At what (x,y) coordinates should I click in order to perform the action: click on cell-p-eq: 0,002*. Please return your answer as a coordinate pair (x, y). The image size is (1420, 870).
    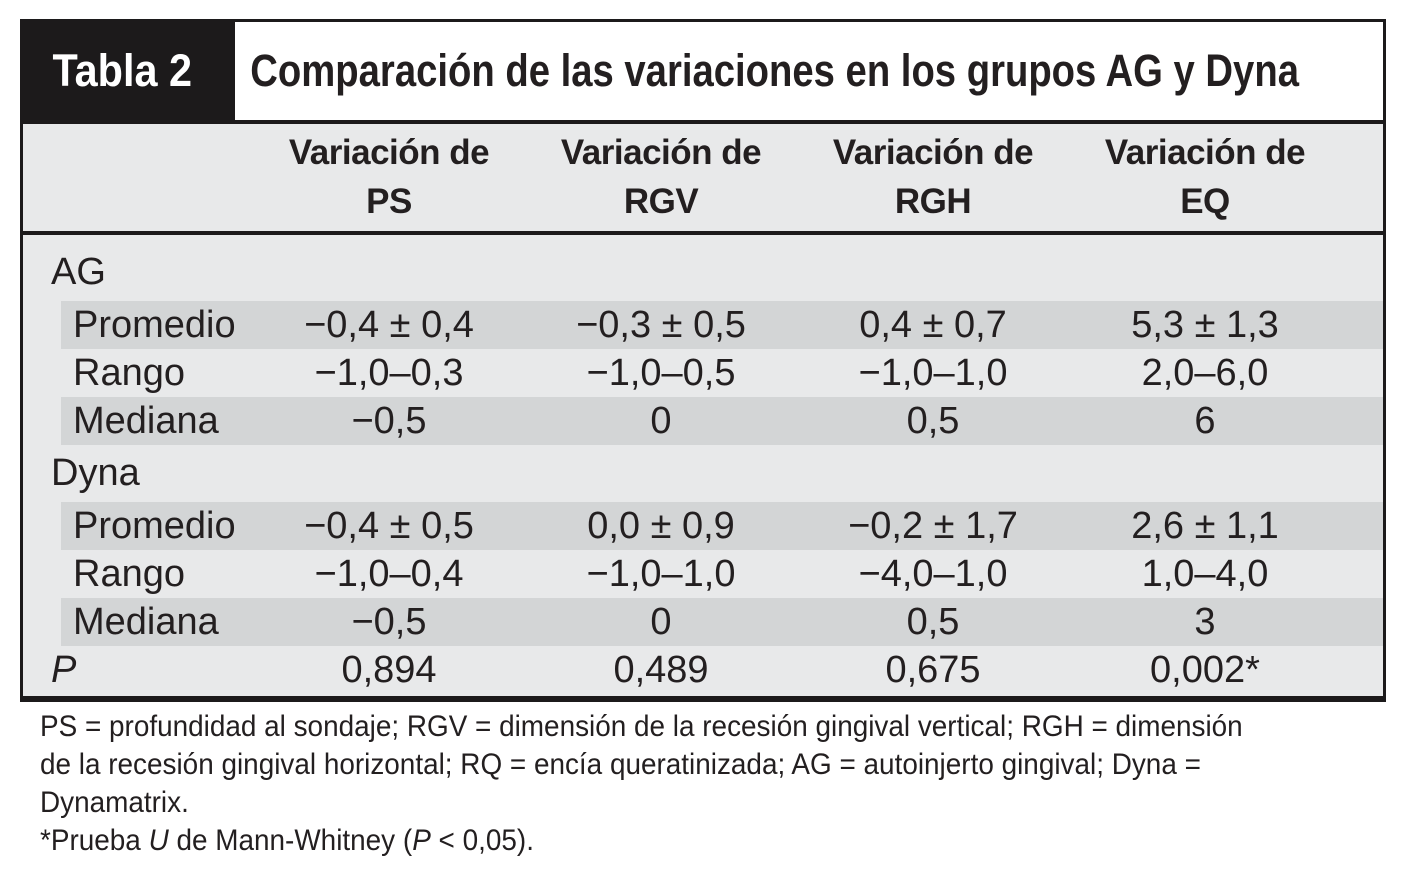
    Looking at the image, I should click on (1205, 669).